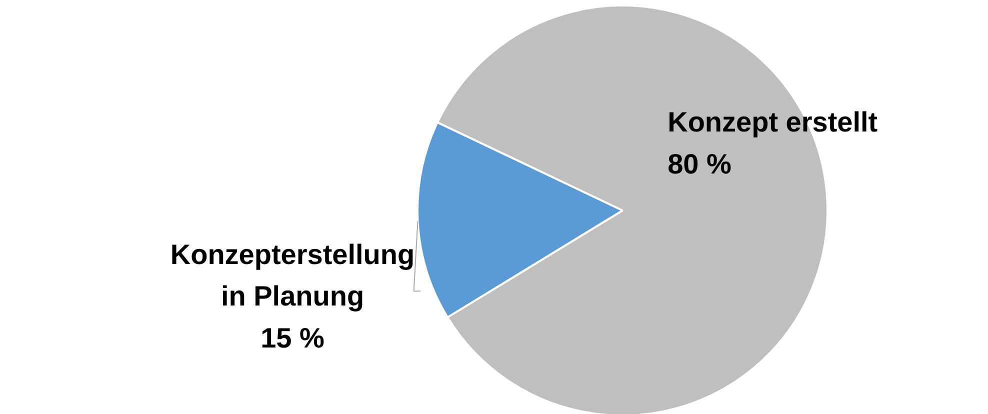  What do you see at coordinates (773, 122) in the screenshot?
I see `slice-label: Konzept erstellt` at bounding box center [773, 122].